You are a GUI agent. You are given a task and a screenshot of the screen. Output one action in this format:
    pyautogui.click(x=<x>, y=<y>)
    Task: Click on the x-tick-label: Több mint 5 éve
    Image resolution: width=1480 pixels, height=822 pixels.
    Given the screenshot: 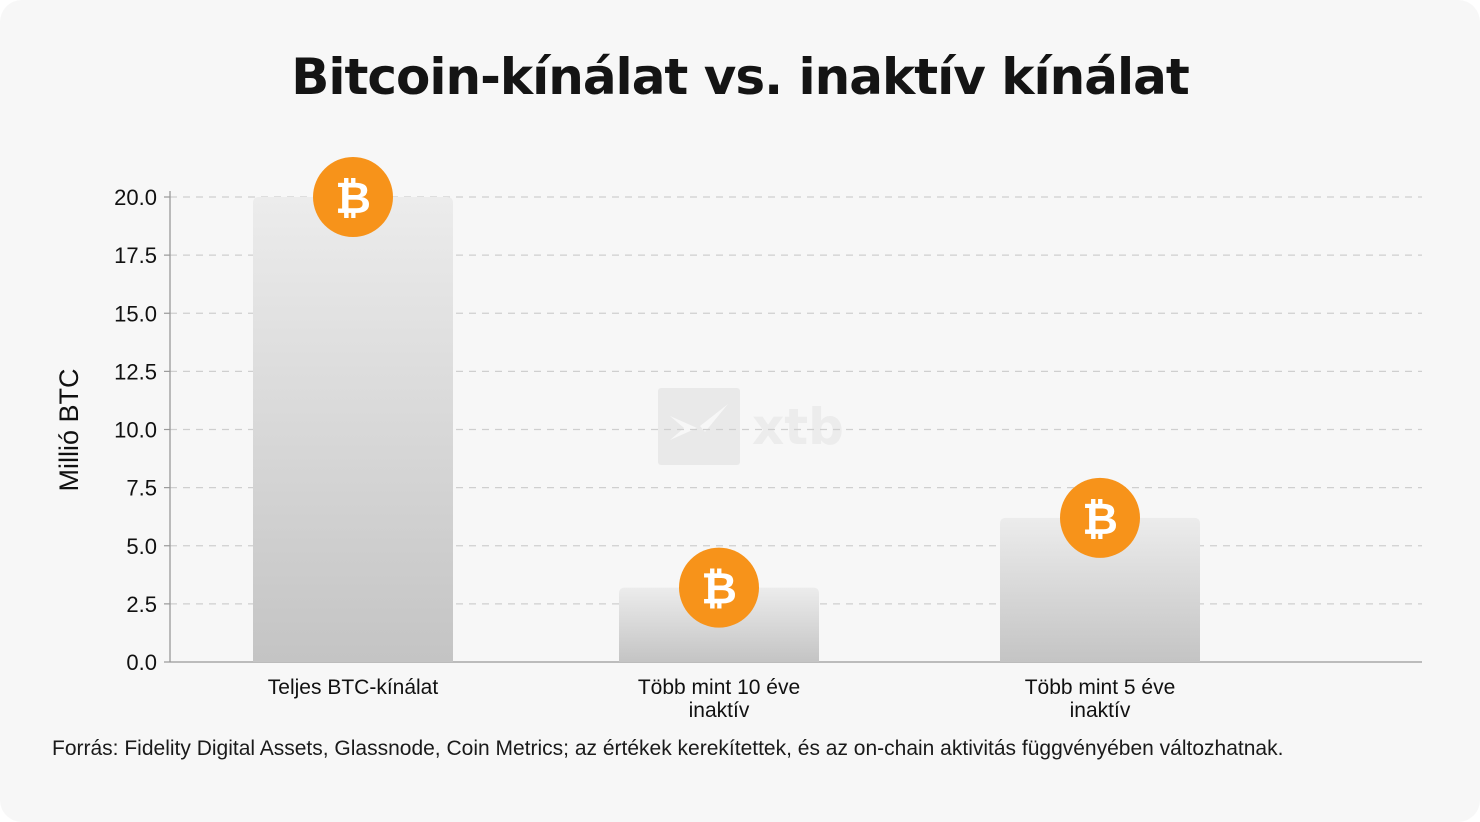 What is the action you would take?
    pyautogui.click(x=1100, y=687)
    